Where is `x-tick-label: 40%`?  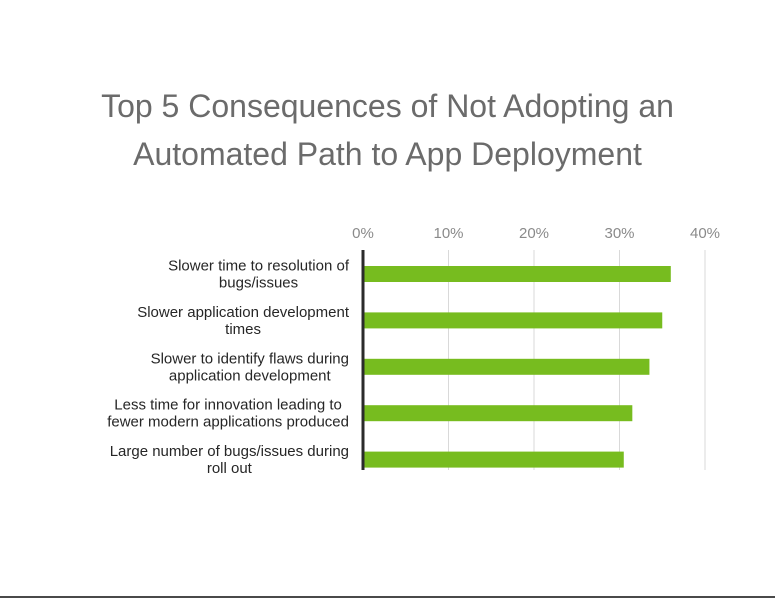 x-tick-label: 40% is located at coordinates (705, 233).